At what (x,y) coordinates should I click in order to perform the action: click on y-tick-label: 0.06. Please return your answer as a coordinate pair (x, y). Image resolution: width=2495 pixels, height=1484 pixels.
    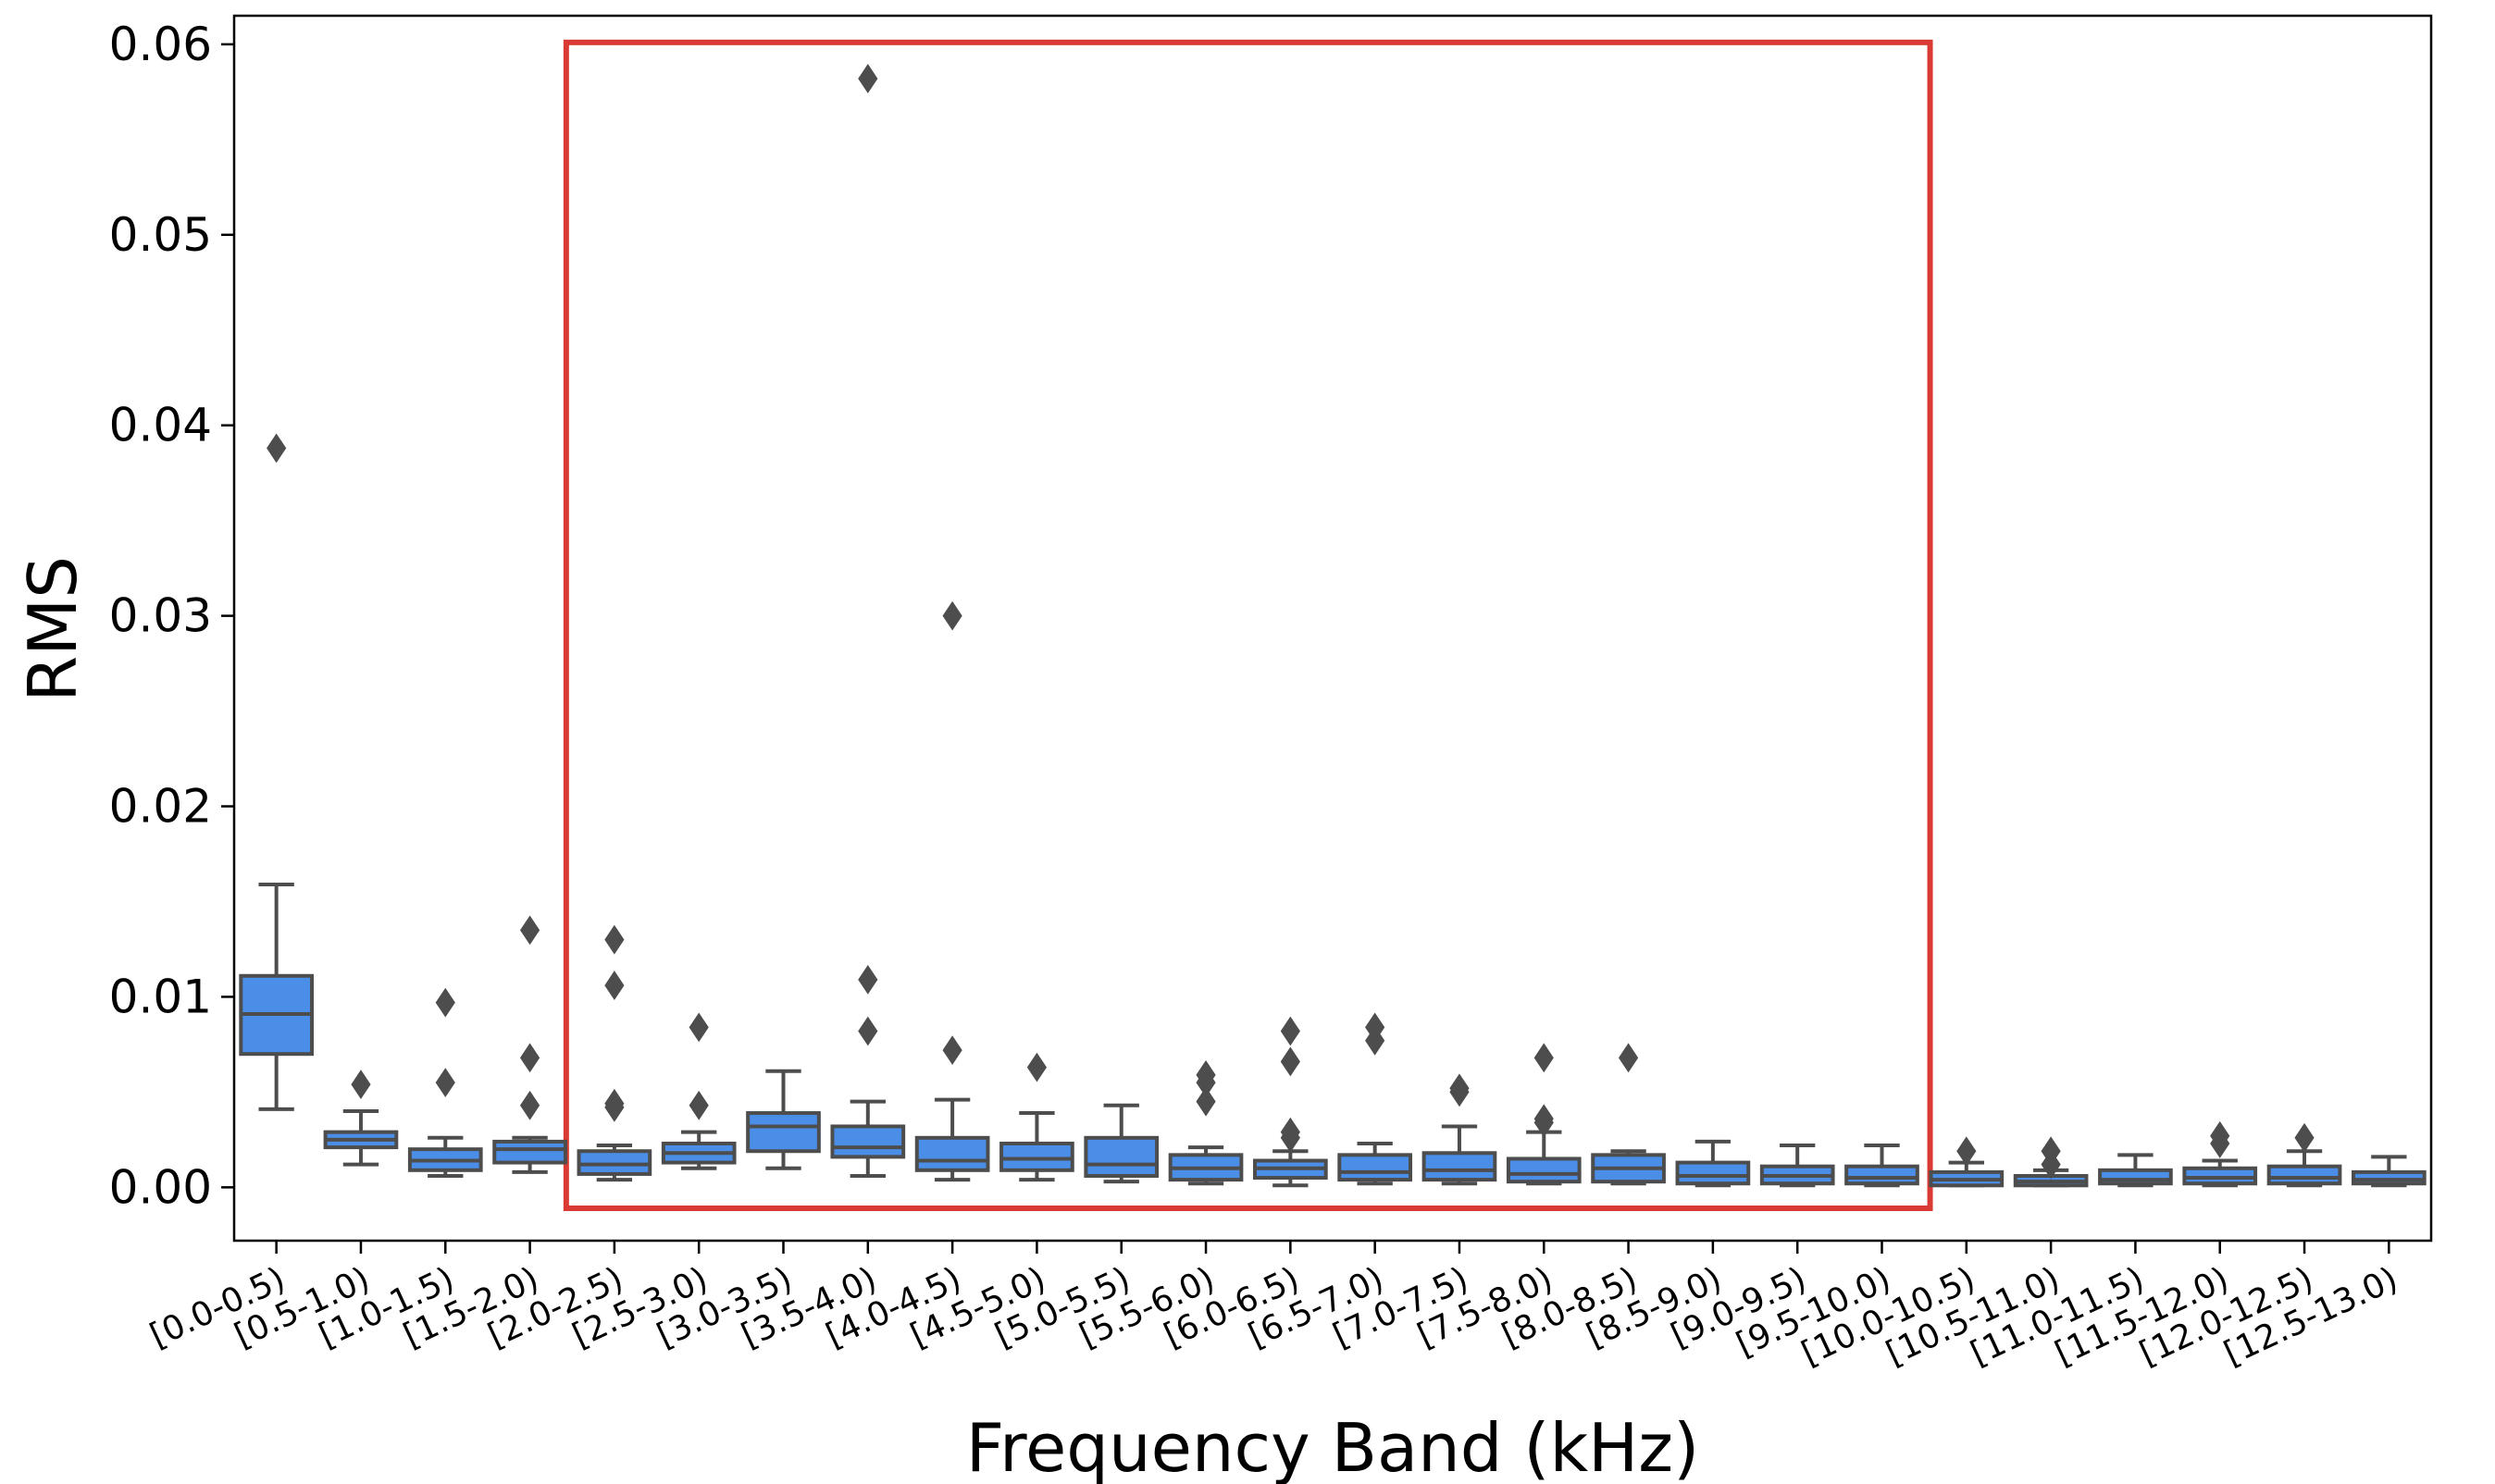
    Looking at the image, I should click on (160, 44).